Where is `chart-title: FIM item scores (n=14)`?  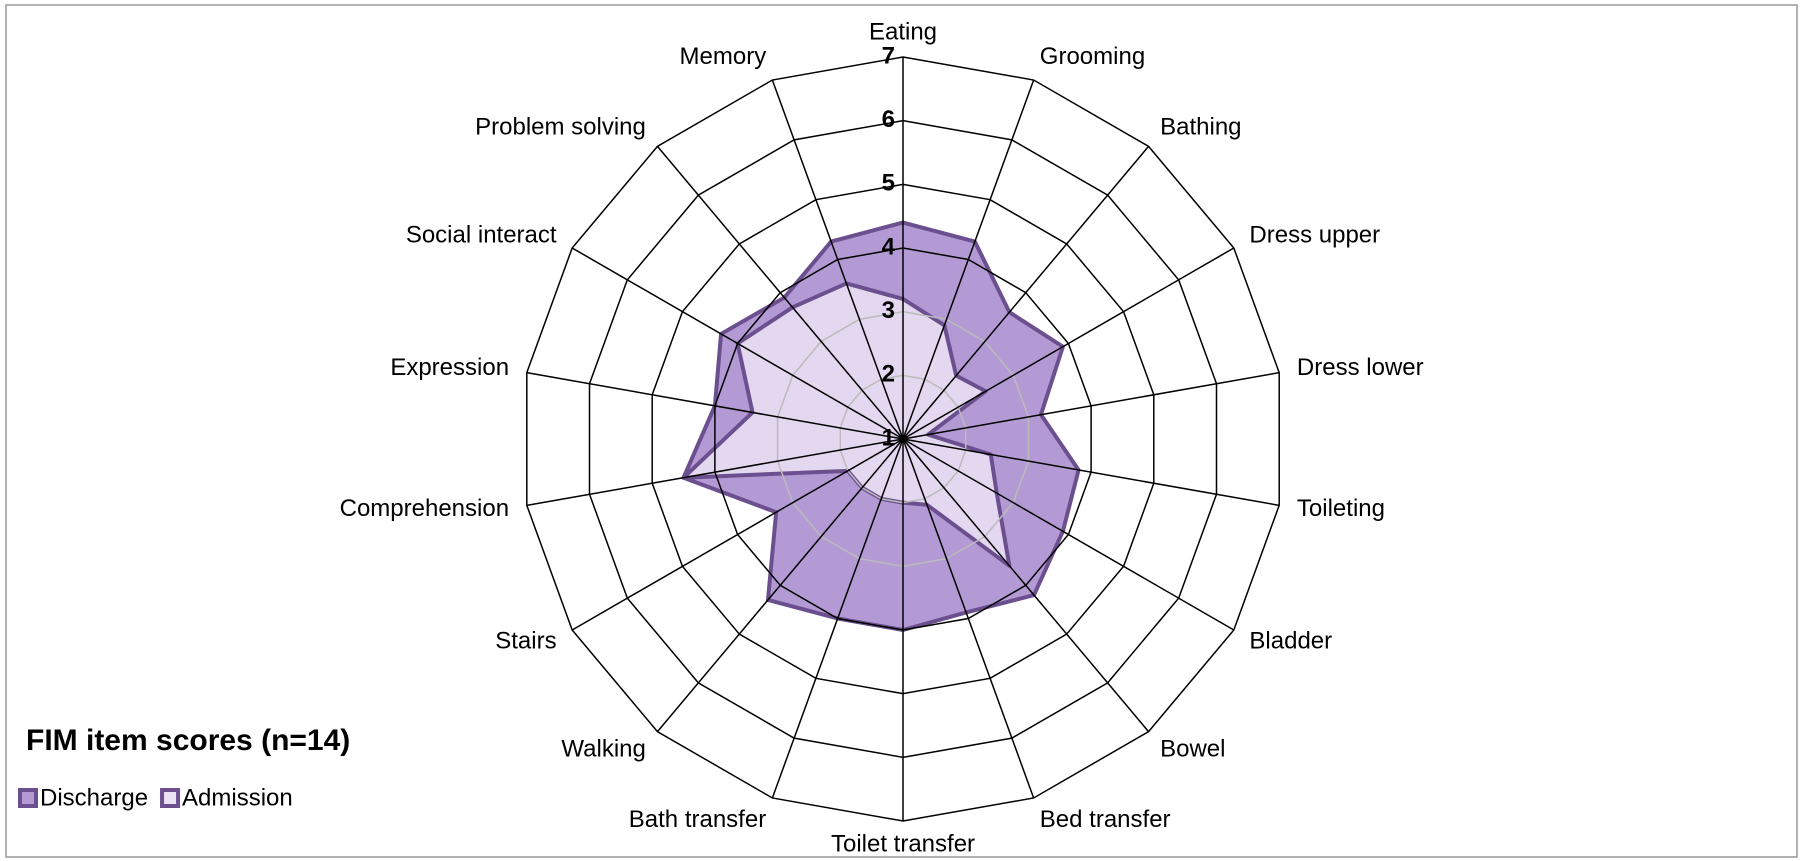
chart-title: FIM item scores (n=14) is located at coordinates (188, 740).